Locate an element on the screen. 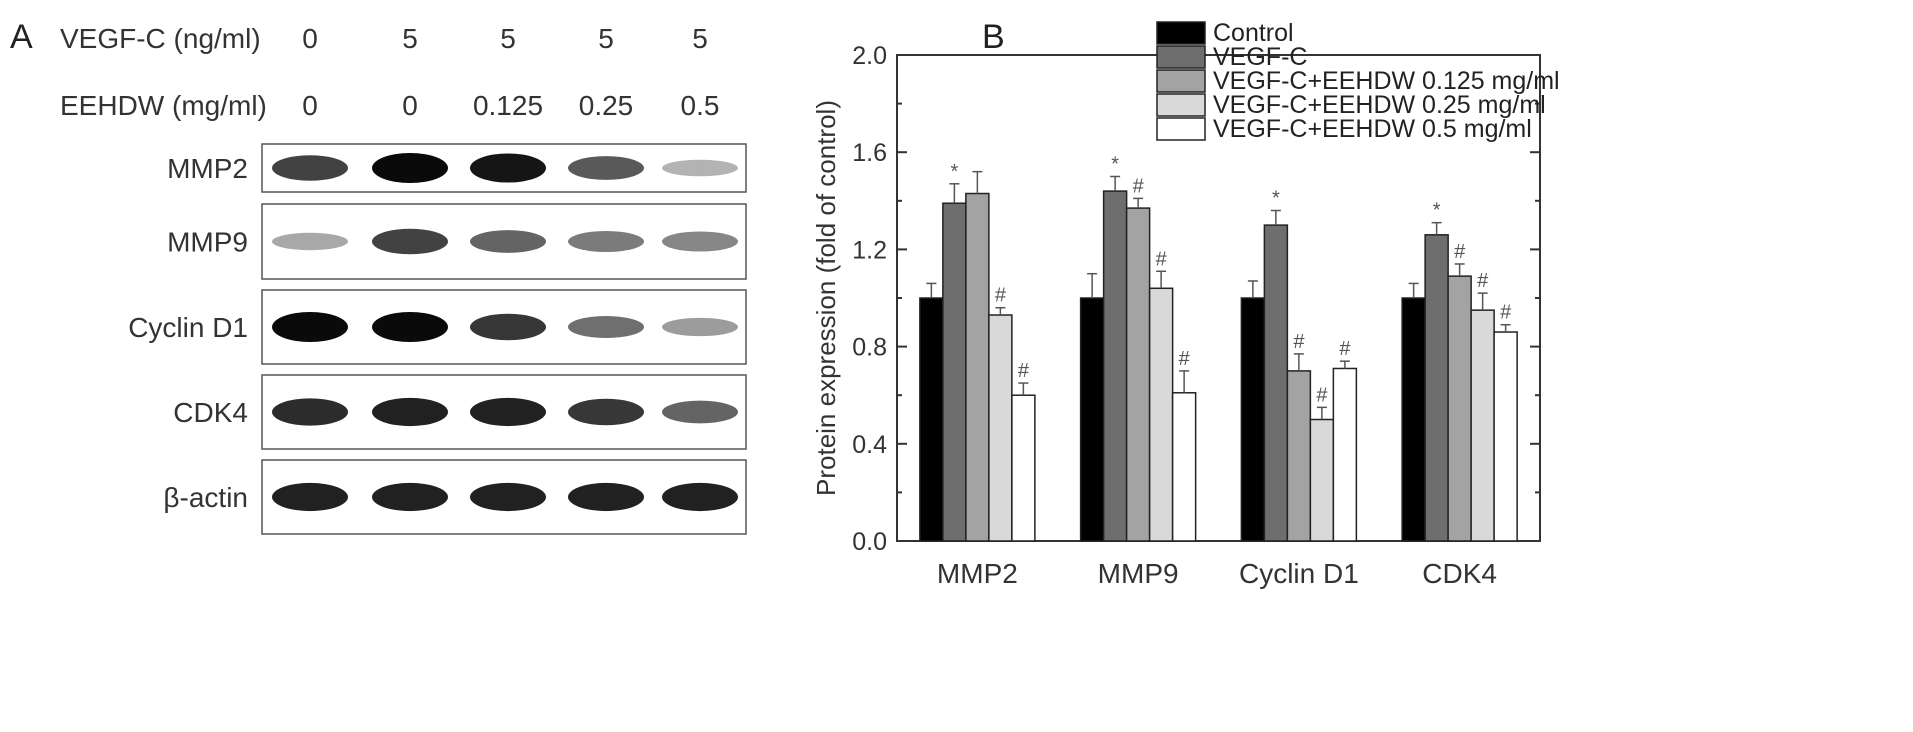  blot-label: MMP9 is located at coordinates (207, 242).